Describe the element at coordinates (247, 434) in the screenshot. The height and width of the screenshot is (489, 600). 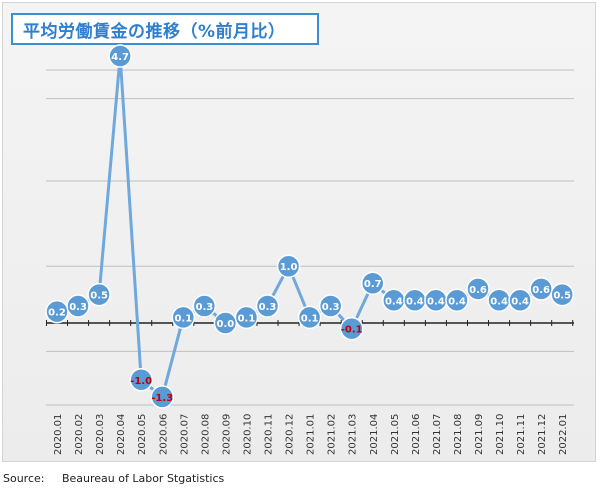
I see `x-tick-label: 2020.10` at that location.